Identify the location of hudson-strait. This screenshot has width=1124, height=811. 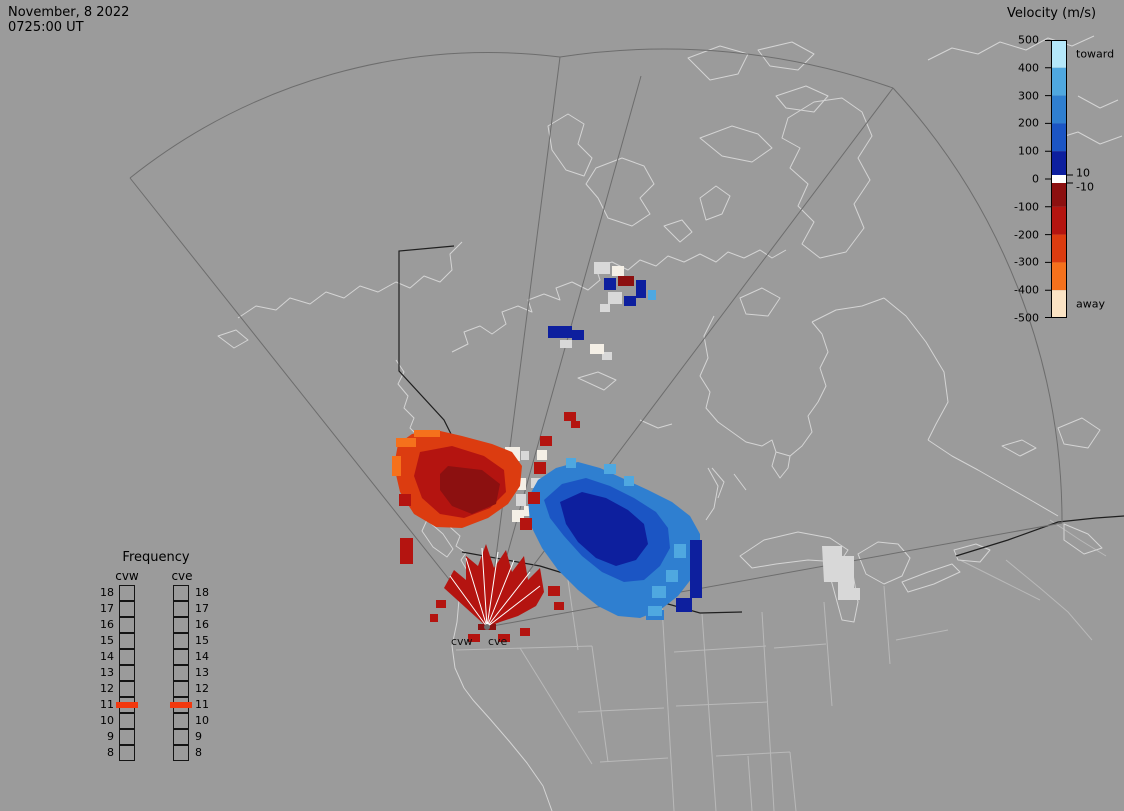
(848, 310).